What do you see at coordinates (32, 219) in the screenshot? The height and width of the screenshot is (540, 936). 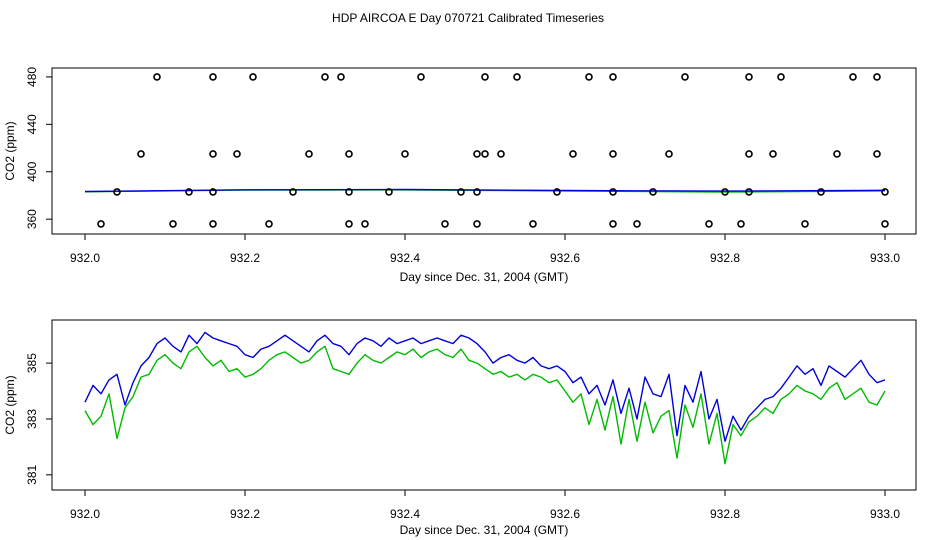 I see `upper-y-tick-label: 360` at bounding box center [32, 219].